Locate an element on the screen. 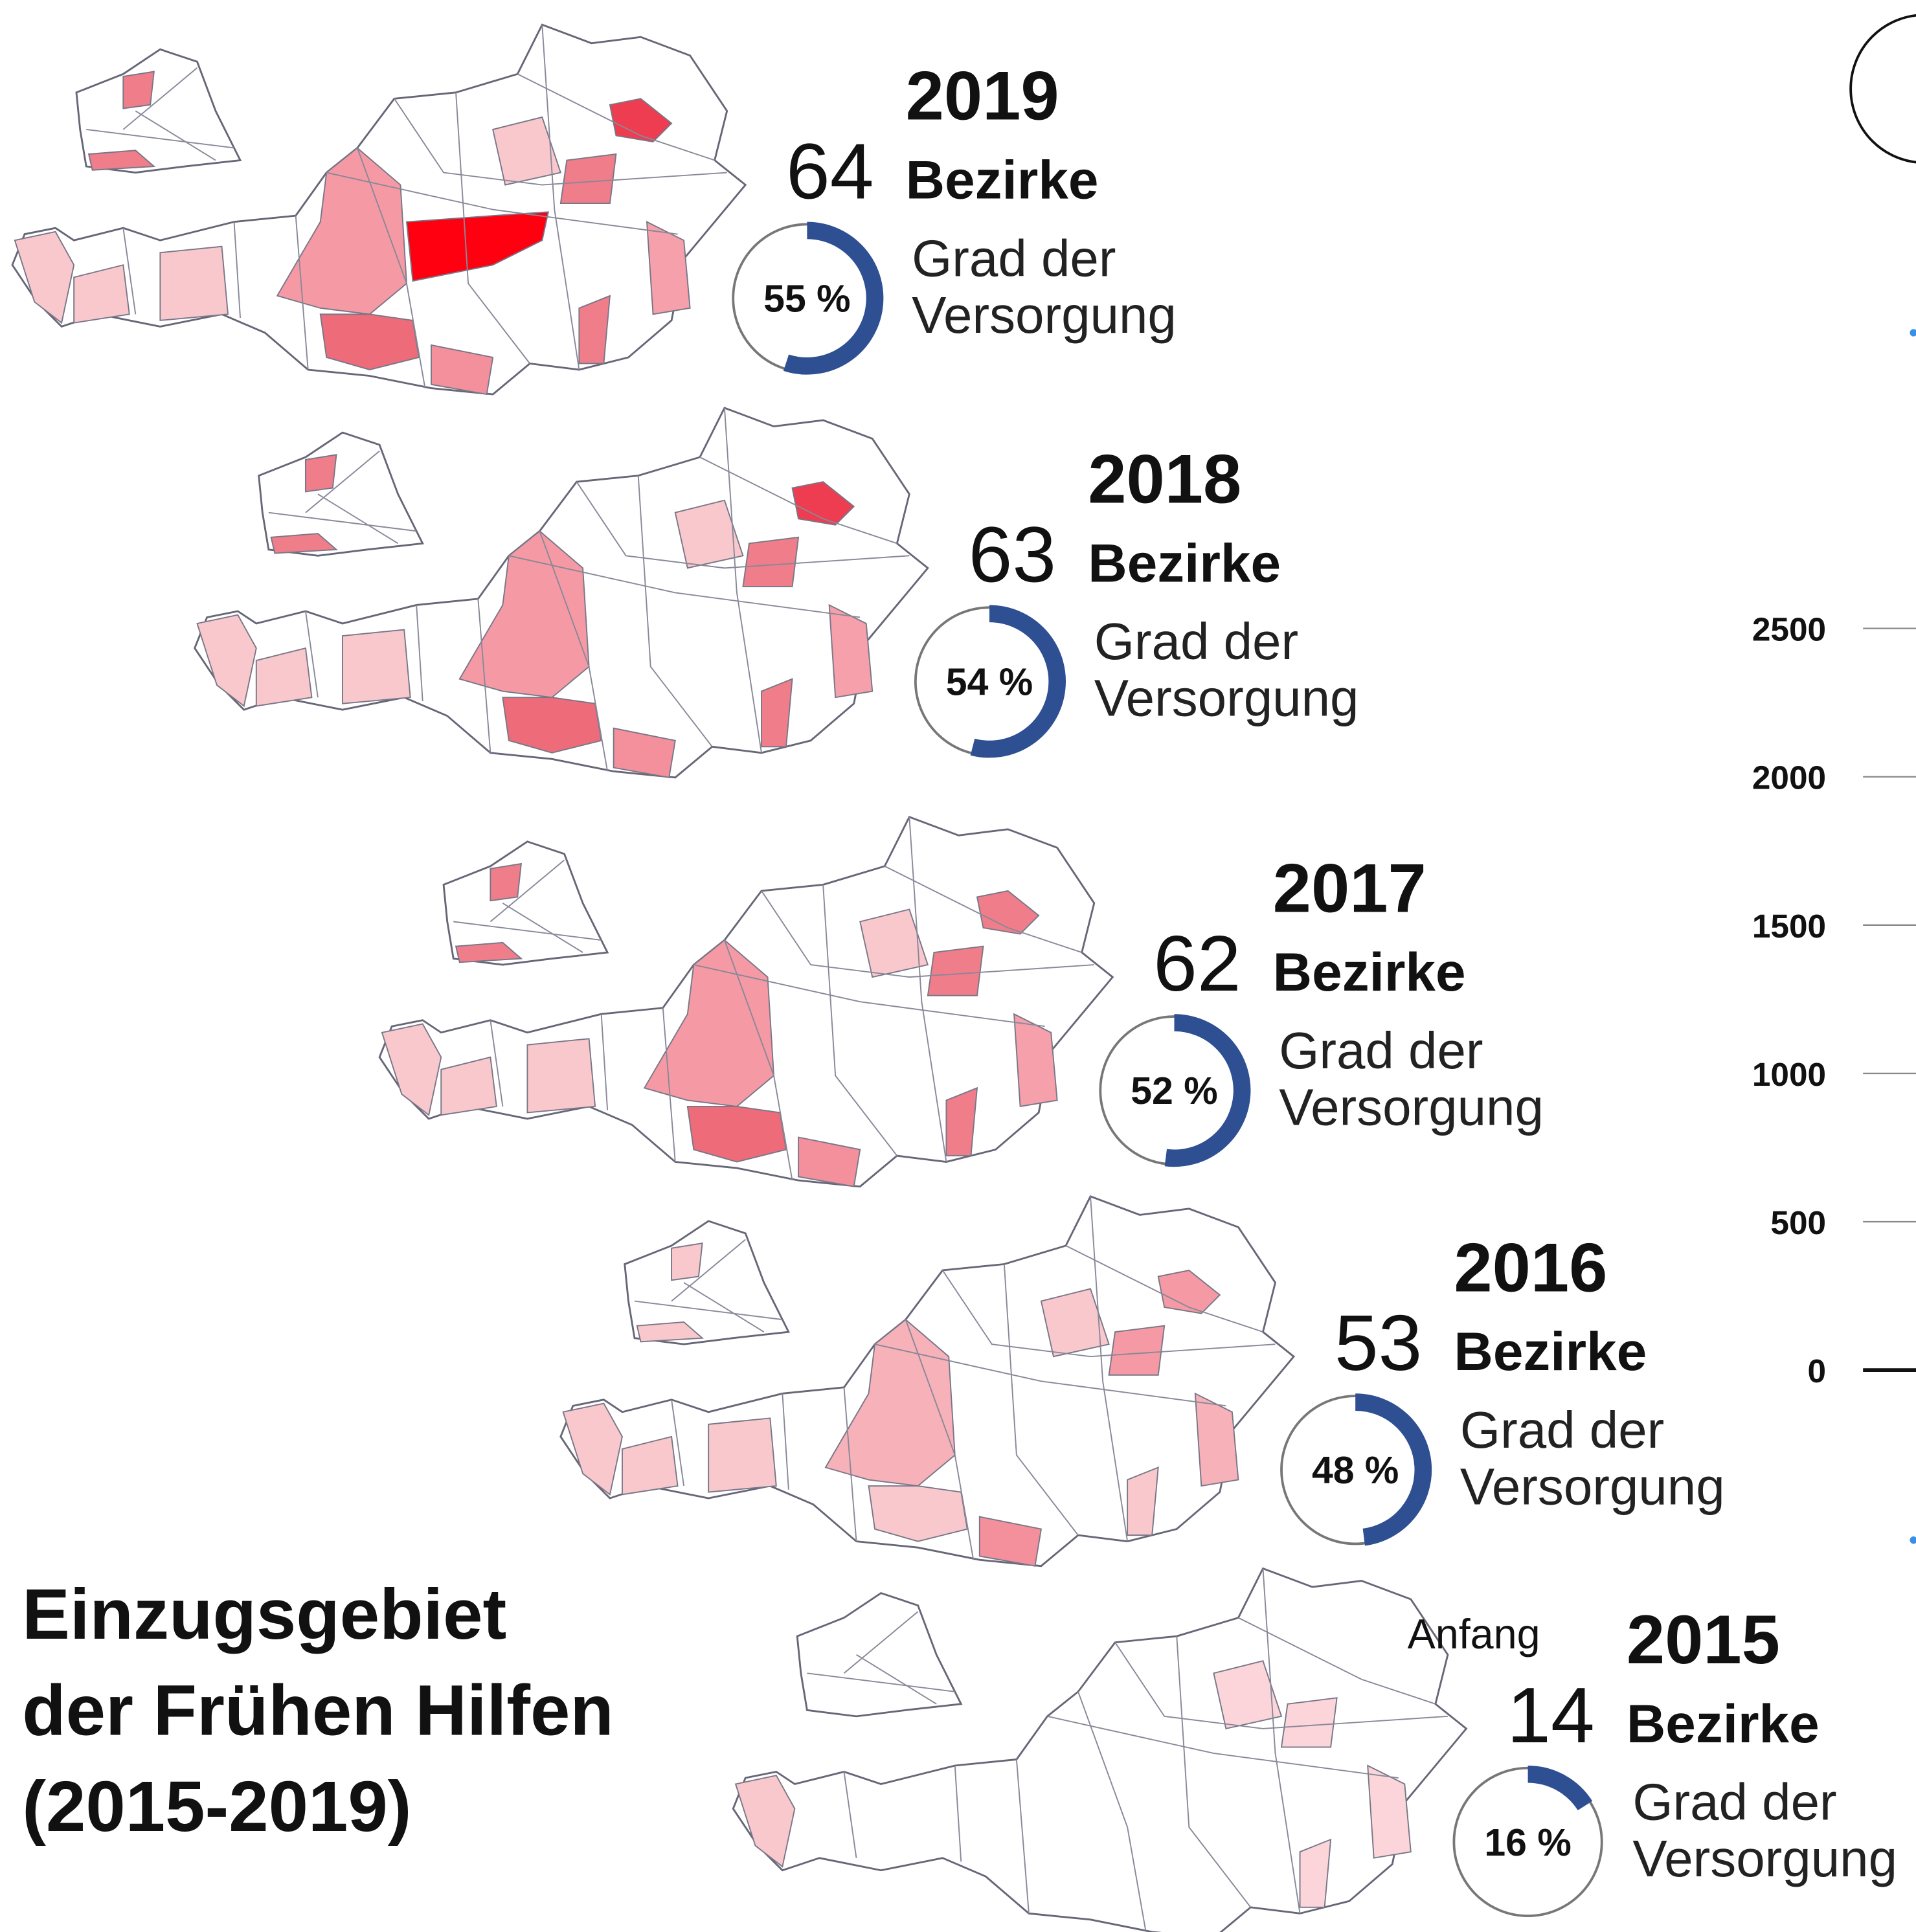 The width and height of the screenshot is (1916, 1932). year: 2015 is located at coordinates (1704, 1639).